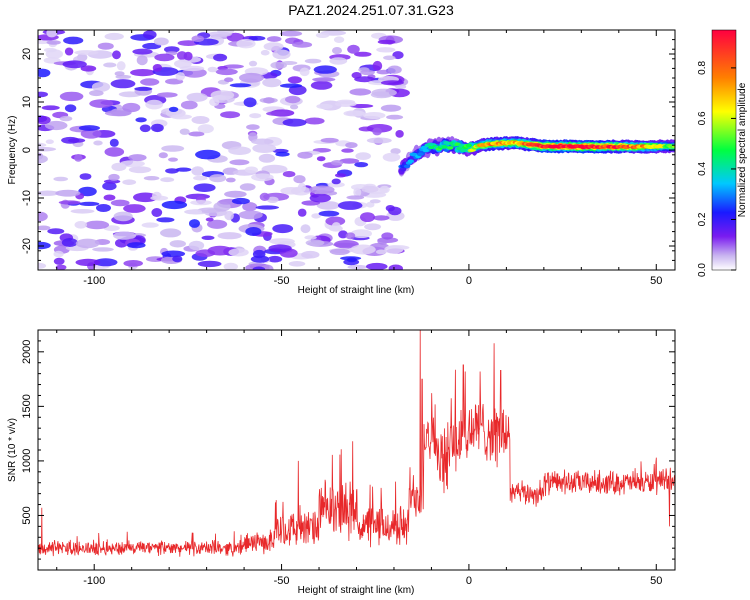  I want to click on y-tick-label: -10, so click(27, 198).